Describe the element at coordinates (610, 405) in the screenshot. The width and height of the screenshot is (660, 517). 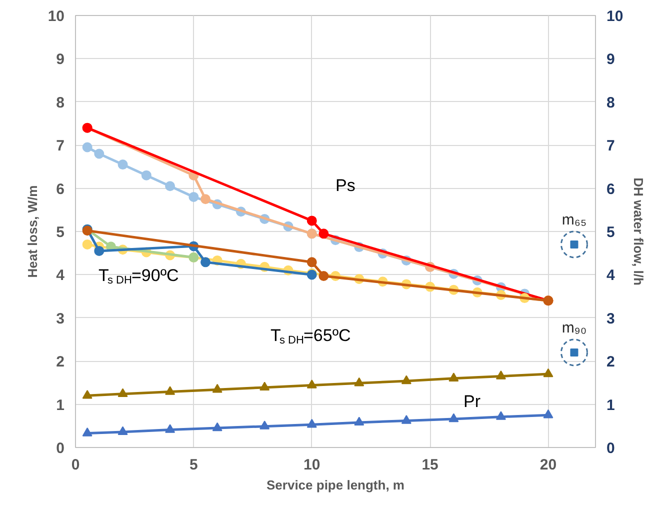
I see `y2-tick-label: 1` at that location.